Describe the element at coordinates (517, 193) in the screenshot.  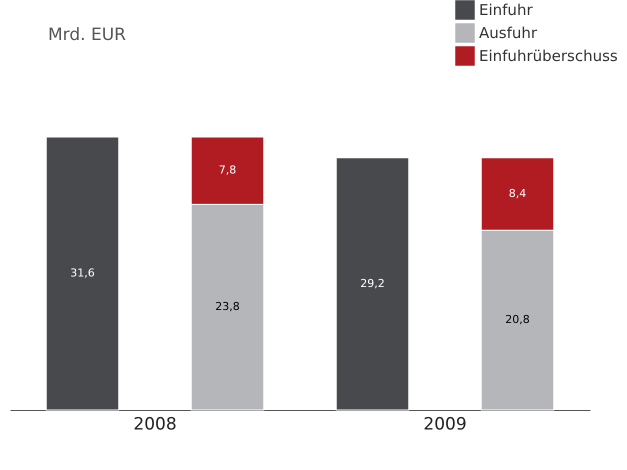
I see `data-label: 8,4` at that location.